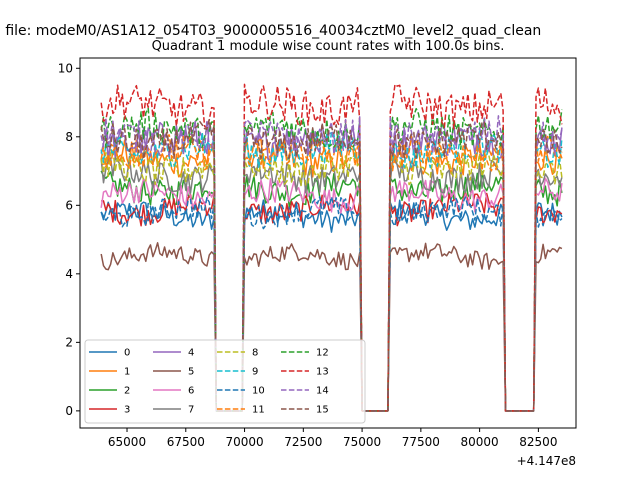 This screenshot has height=480, width=640. I want to click on x-axis-offset-label: +4.147e8, so click(546, 461).